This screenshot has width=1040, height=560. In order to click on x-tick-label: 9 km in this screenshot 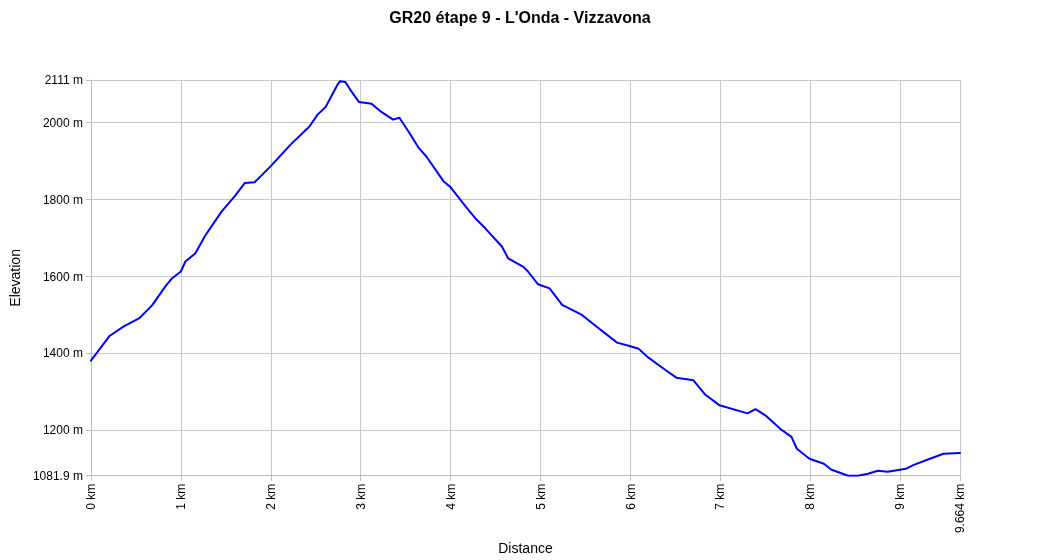, I will do `click(900, 496)`.